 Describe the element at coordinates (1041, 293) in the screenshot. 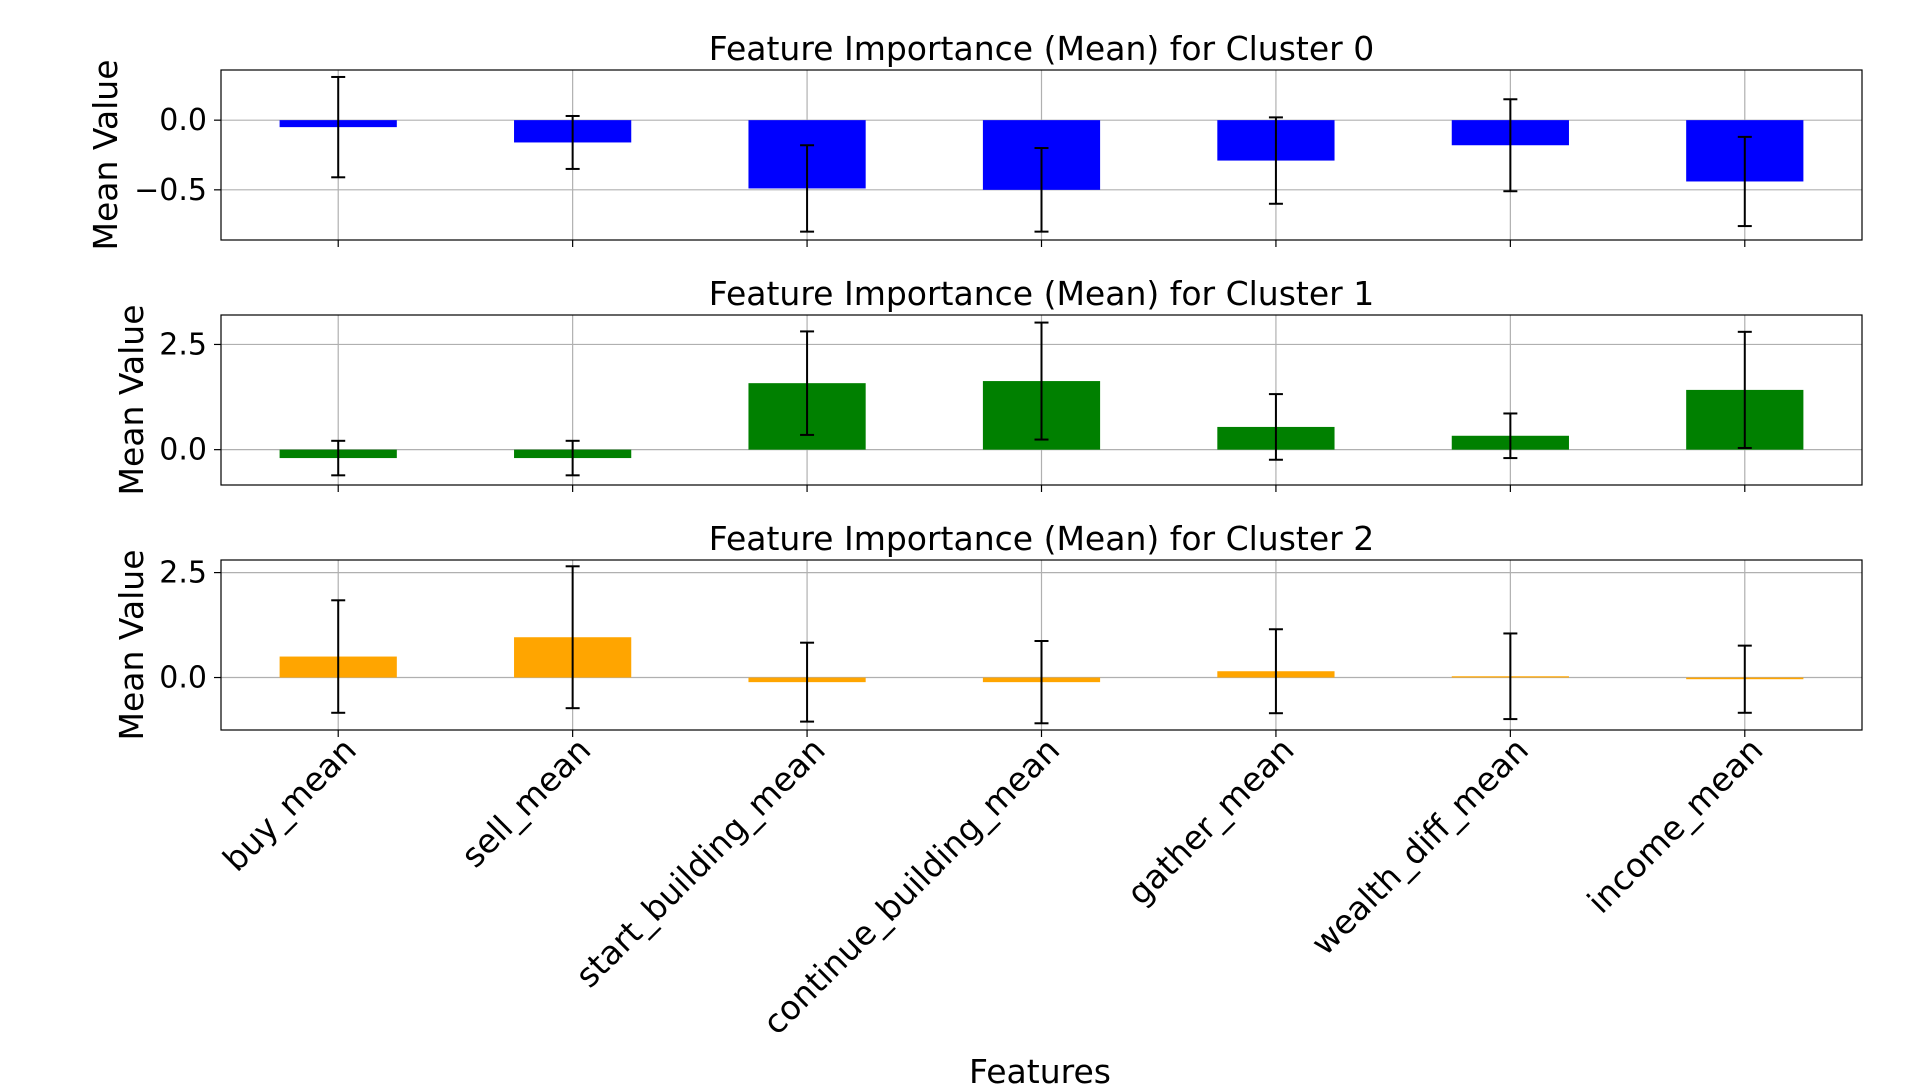

I see `subplot-title: Feature Importance (Mean) for Cluster 1` at that location.